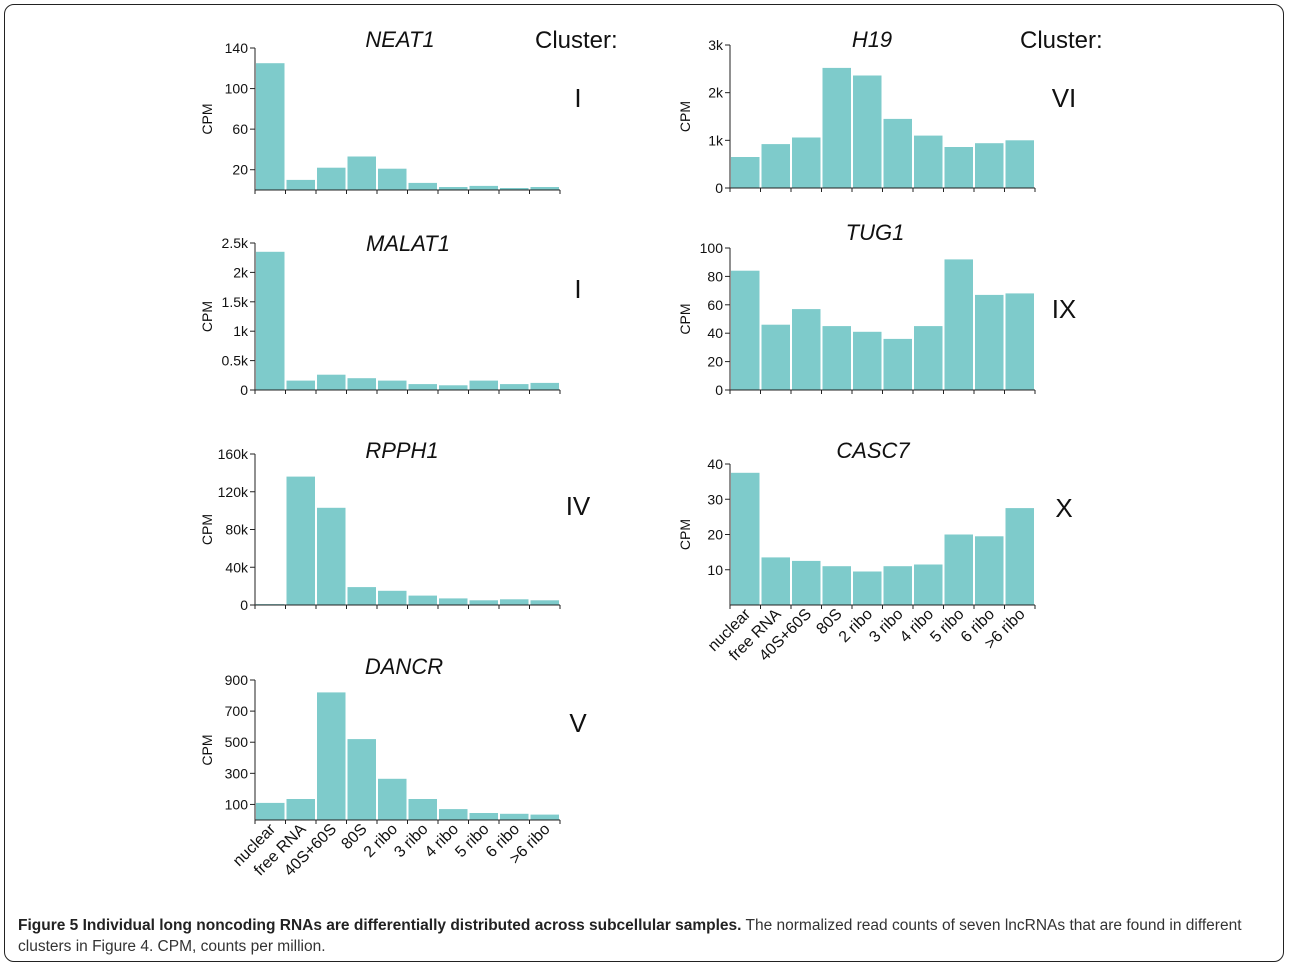 The height and width of the screenshot is (966, 1290). Describe the element at coordinates (1064, 98) in the screenshot. I see `h19-cluster-label: VI` at that location.